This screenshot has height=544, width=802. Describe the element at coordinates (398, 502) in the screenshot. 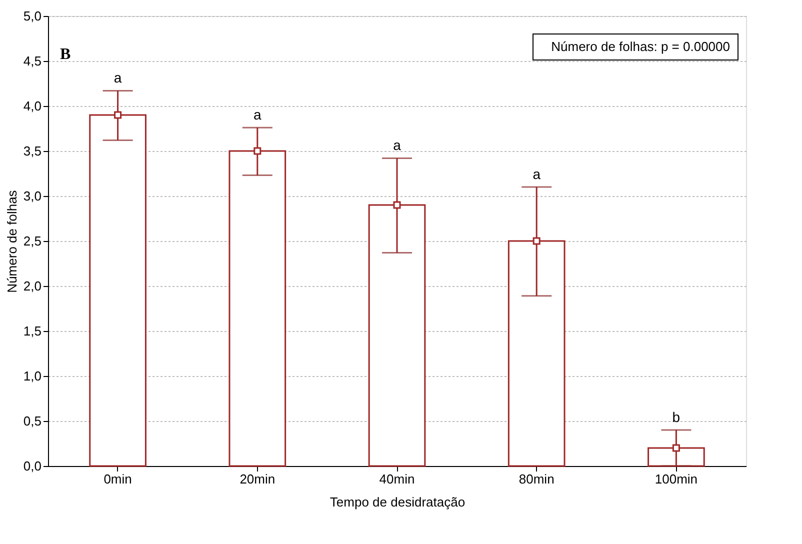

I see `x-axis-title: Tempo de desidratação` at that location.